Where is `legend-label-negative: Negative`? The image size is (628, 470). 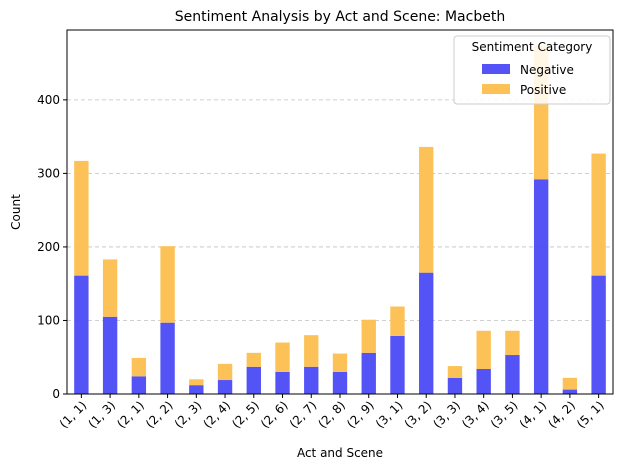
legend-label-negative: Negative is located at coordinates (547, 70).